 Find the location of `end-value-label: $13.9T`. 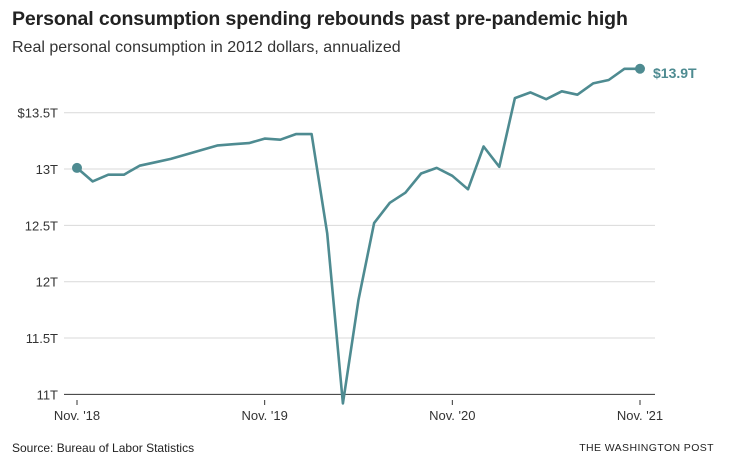

end-value-label: $13.9T is located at coordinates (675, 73).